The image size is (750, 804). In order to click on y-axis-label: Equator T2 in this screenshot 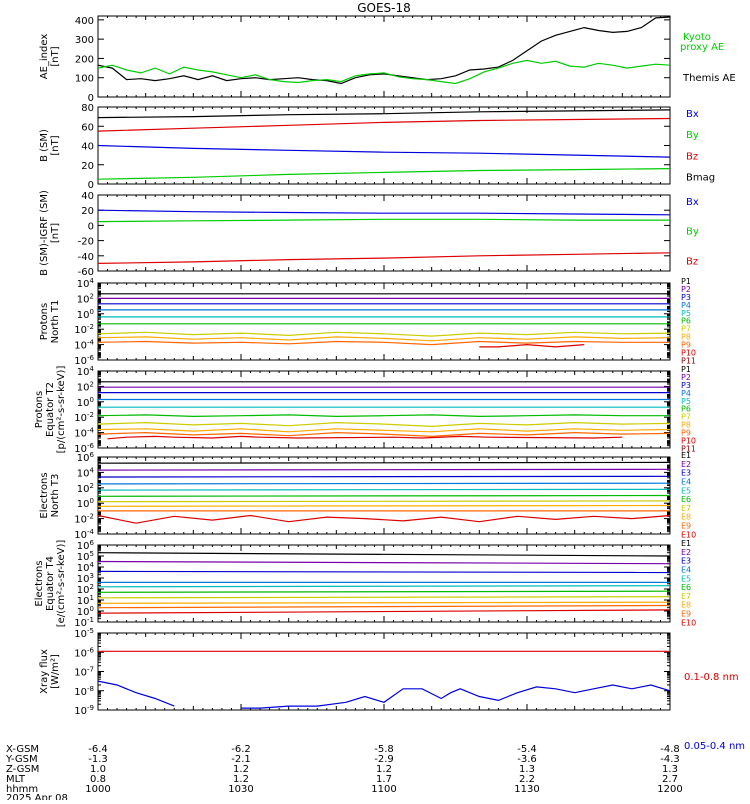, I will do `click(50, 409)`.